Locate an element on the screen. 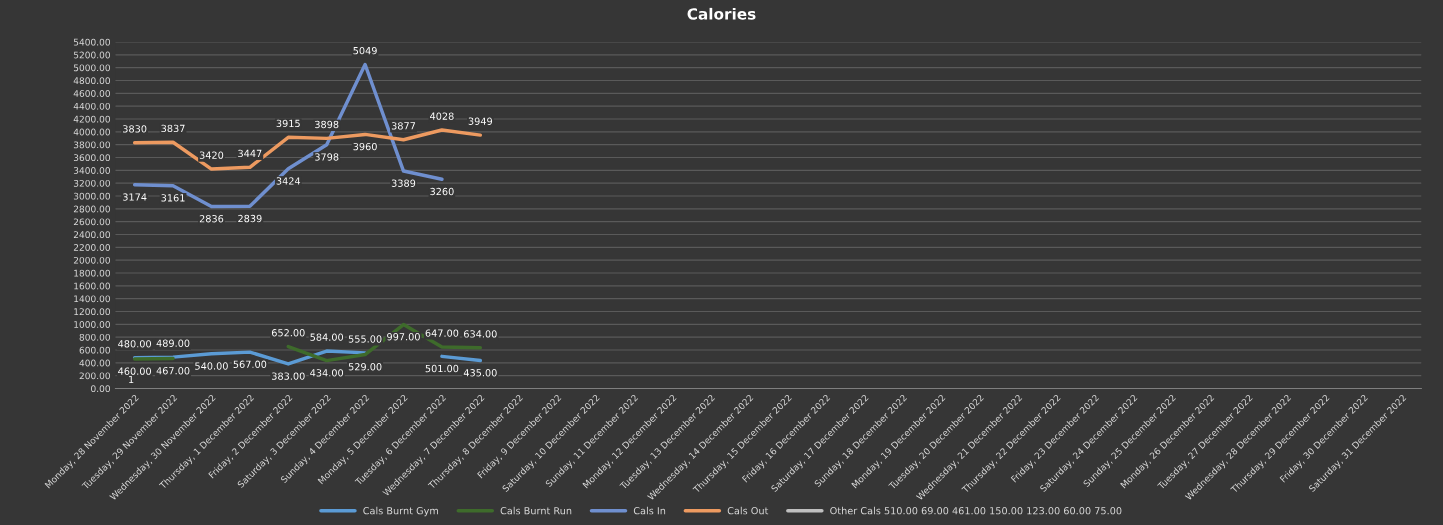  y-tick-label: 3800.00 is located at coordinates (91, 145).